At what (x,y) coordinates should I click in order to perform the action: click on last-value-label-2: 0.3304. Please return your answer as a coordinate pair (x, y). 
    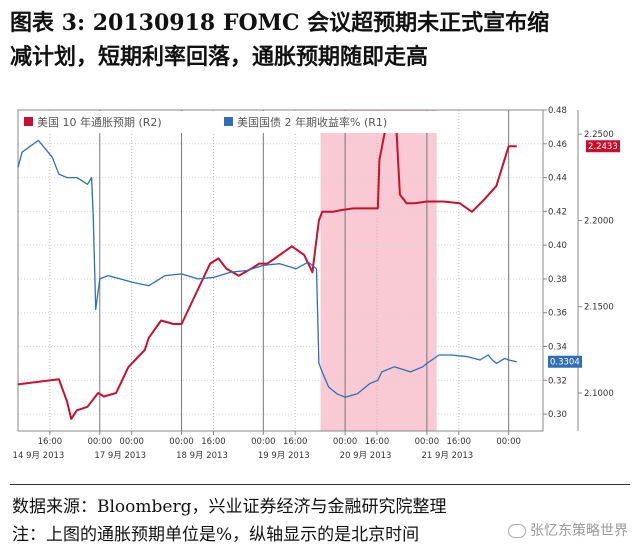
    Looking at the image, I should click on (565, 363).